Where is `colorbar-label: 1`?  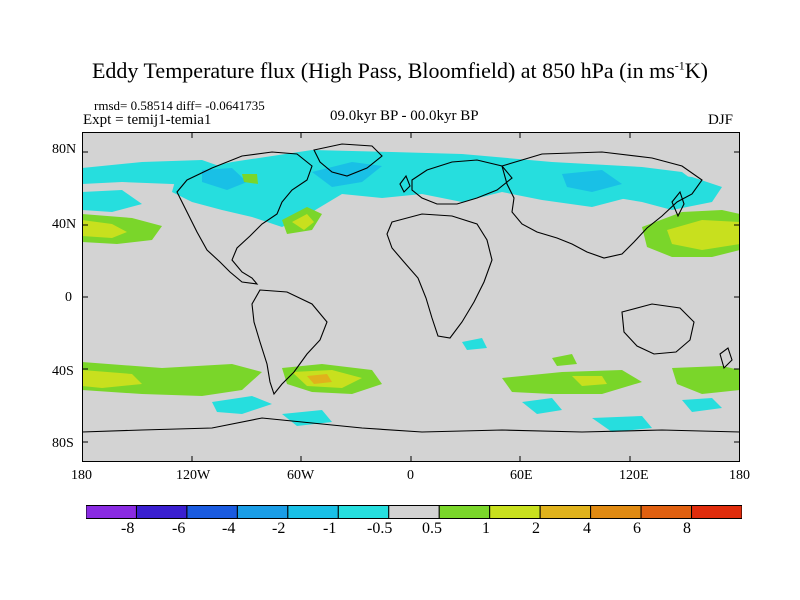 colorbar-label: 1 is located at coordinates (486, 528).